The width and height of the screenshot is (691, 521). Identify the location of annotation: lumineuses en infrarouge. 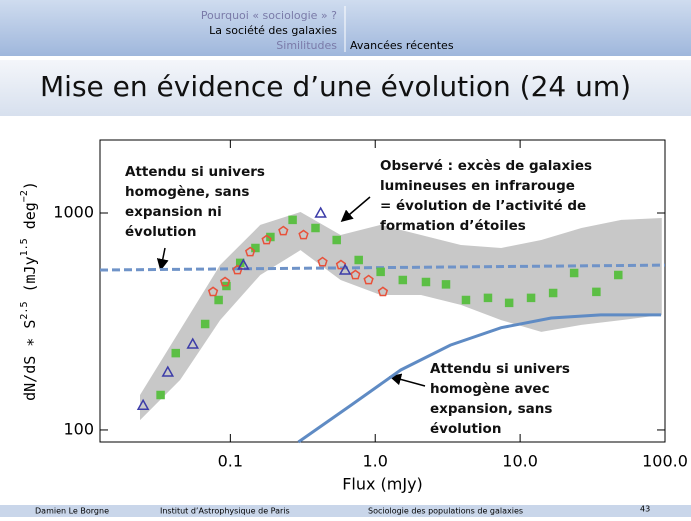
(477, 186).